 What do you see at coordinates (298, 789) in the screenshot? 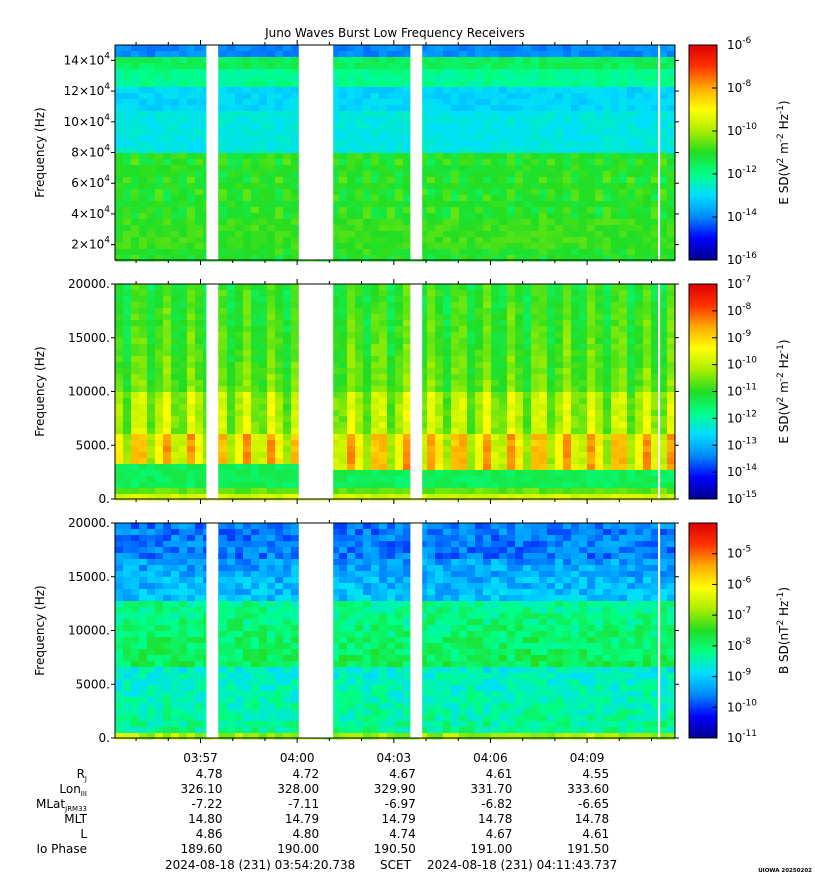
I see `ephemeris-value: 328.00` at bounding box center [298, 789].